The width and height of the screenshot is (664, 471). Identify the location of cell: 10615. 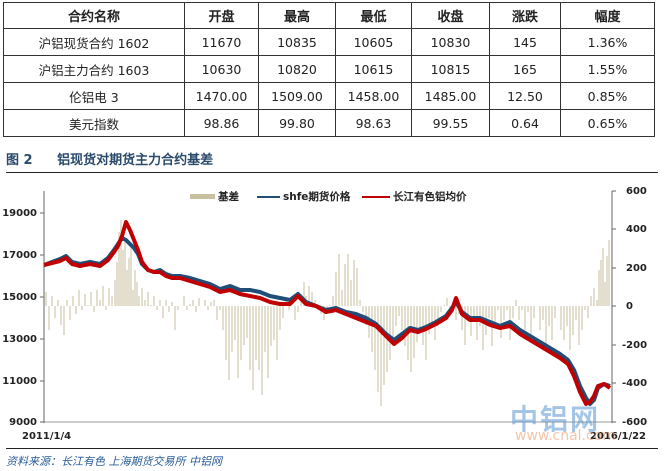
(373, 69).